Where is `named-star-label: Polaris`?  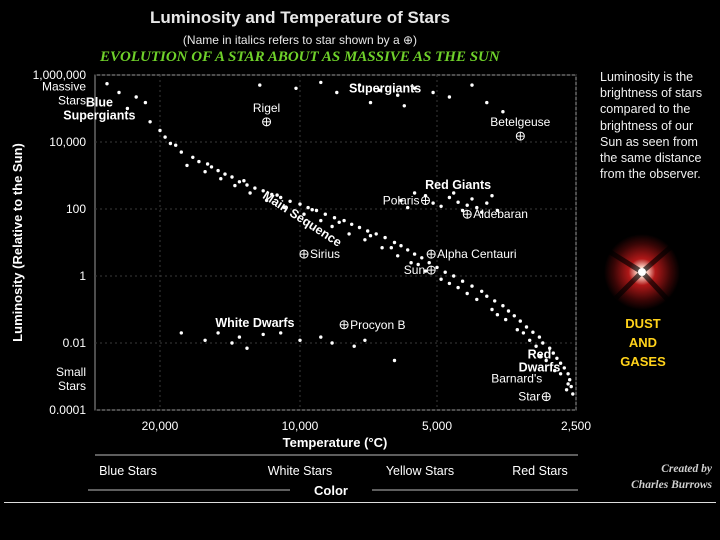 named-star-label: Polaris is located at coordinates (401, 200).